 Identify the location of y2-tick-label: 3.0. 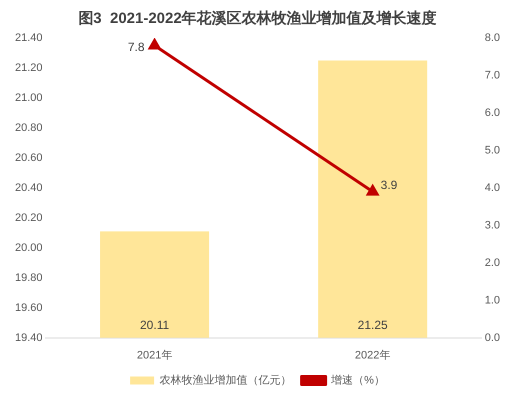
(492, 225).